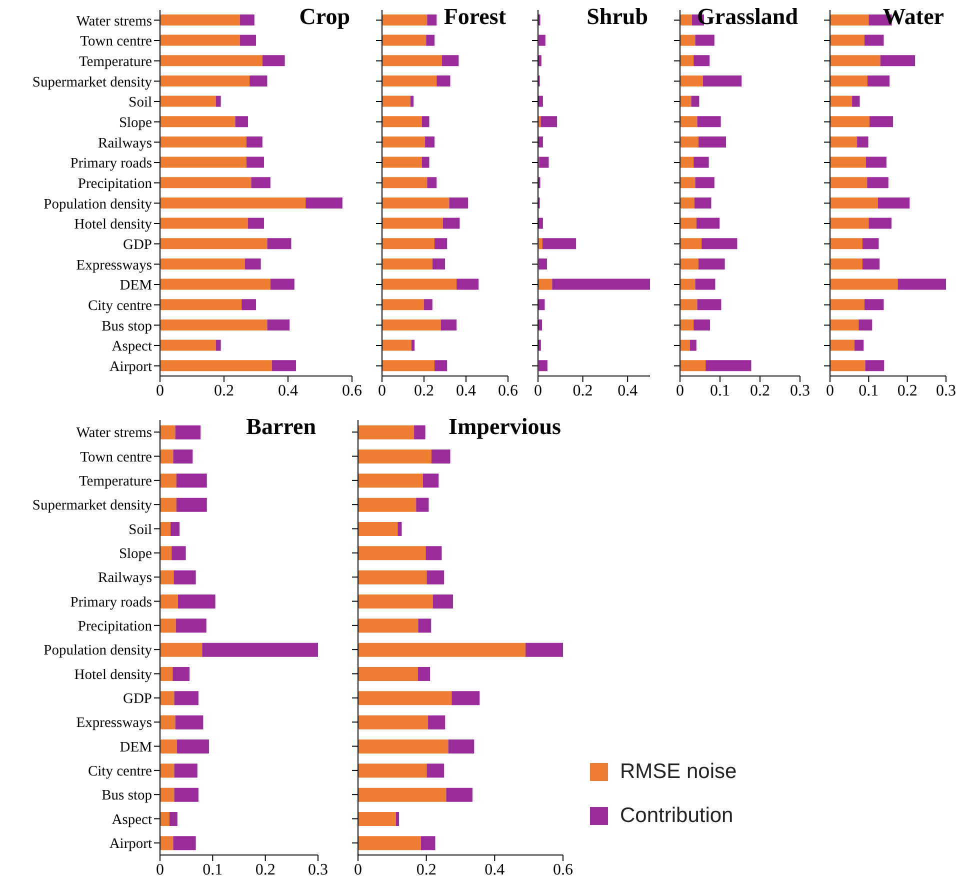 The width and height of the screenshot is (960, 889). What do you see at coordinates (677, 815) in the screenshot?
I see `legend-label: Contribution` at bounding box center [677, 815].